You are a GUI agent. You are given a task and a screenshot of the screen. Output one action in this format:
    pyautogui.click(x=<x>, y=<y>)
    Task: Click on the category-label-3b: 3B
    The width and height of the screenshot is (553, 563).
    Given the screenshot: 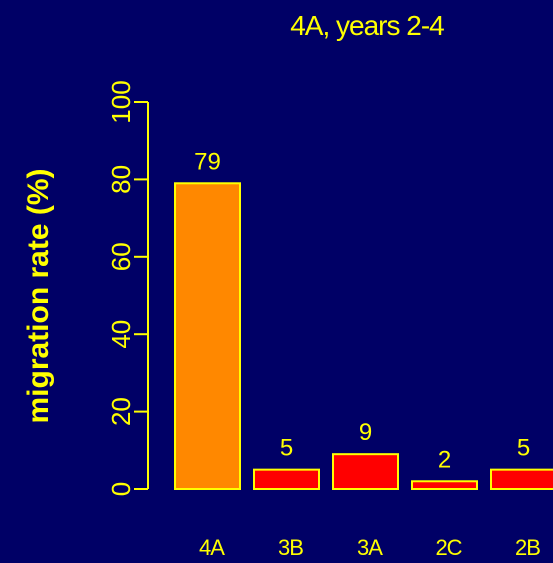 What is the action you would take?
    pyautogui.click(x=290, y=547)
    